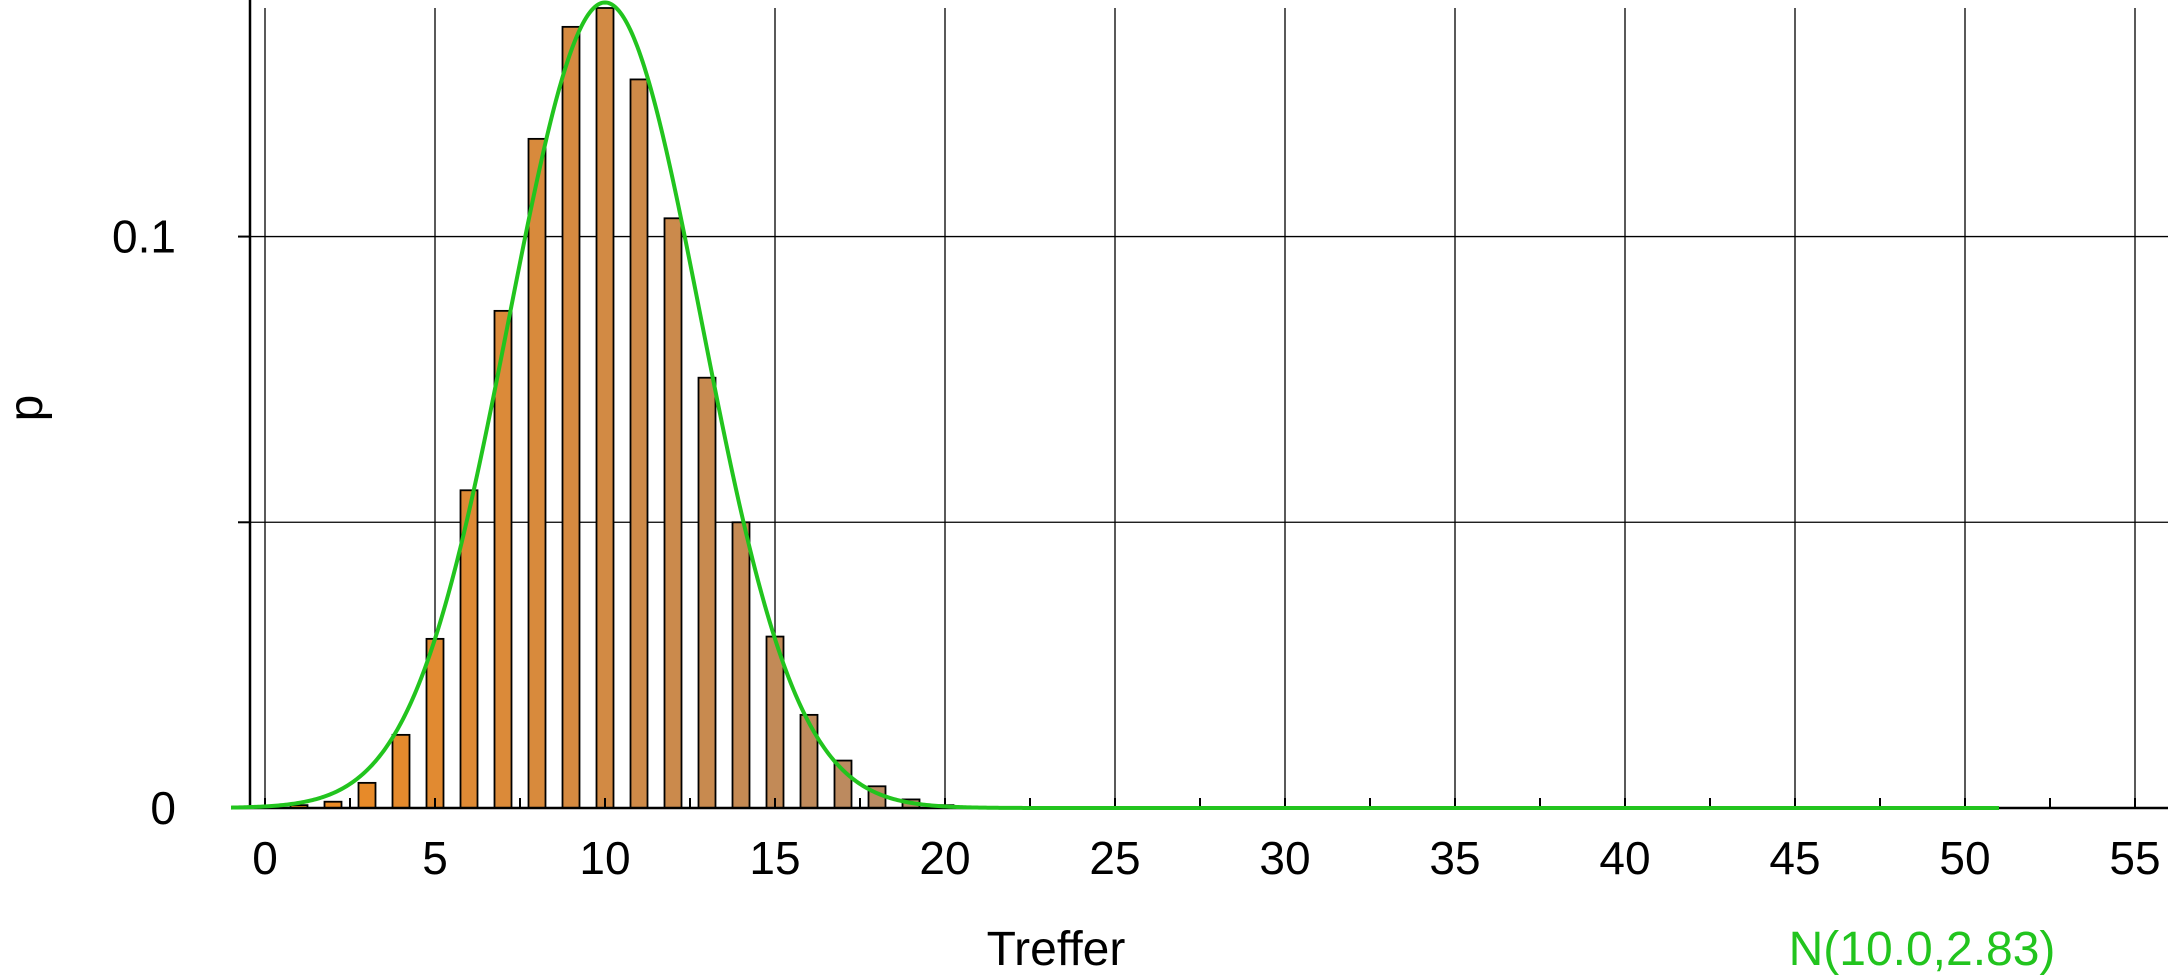 This screenshot has height=976, width=2168. I want to click on x-axis-title: Treffer, so click(1056, 949).